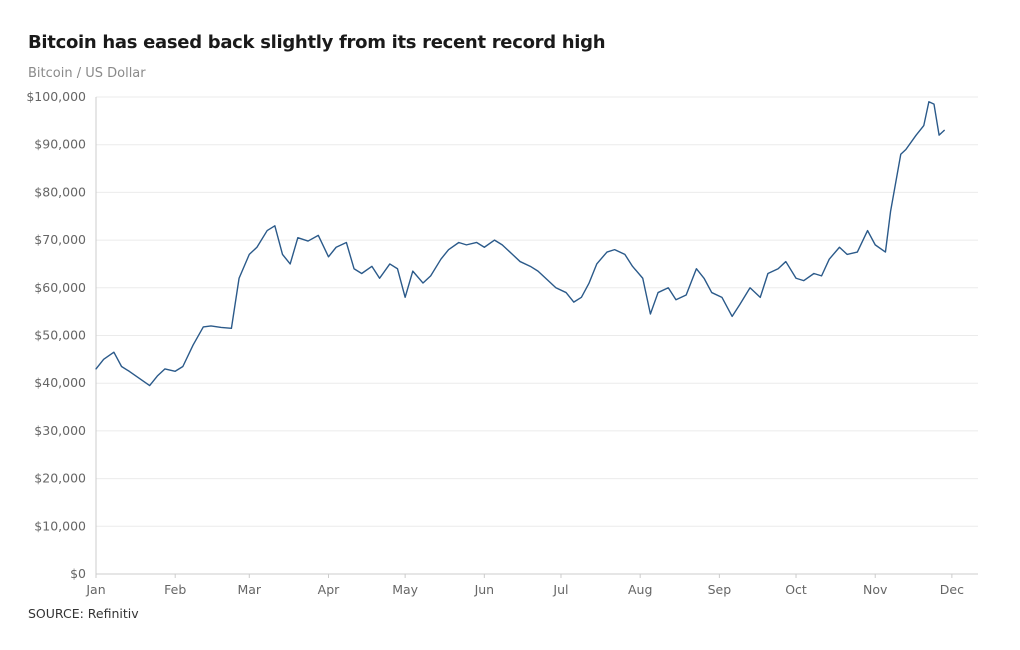 This screenshot has width=1020, height=650. Describe the element at coordinates (249, 589) in the screenshot. I see `x-tick-label: Mar` at that location.